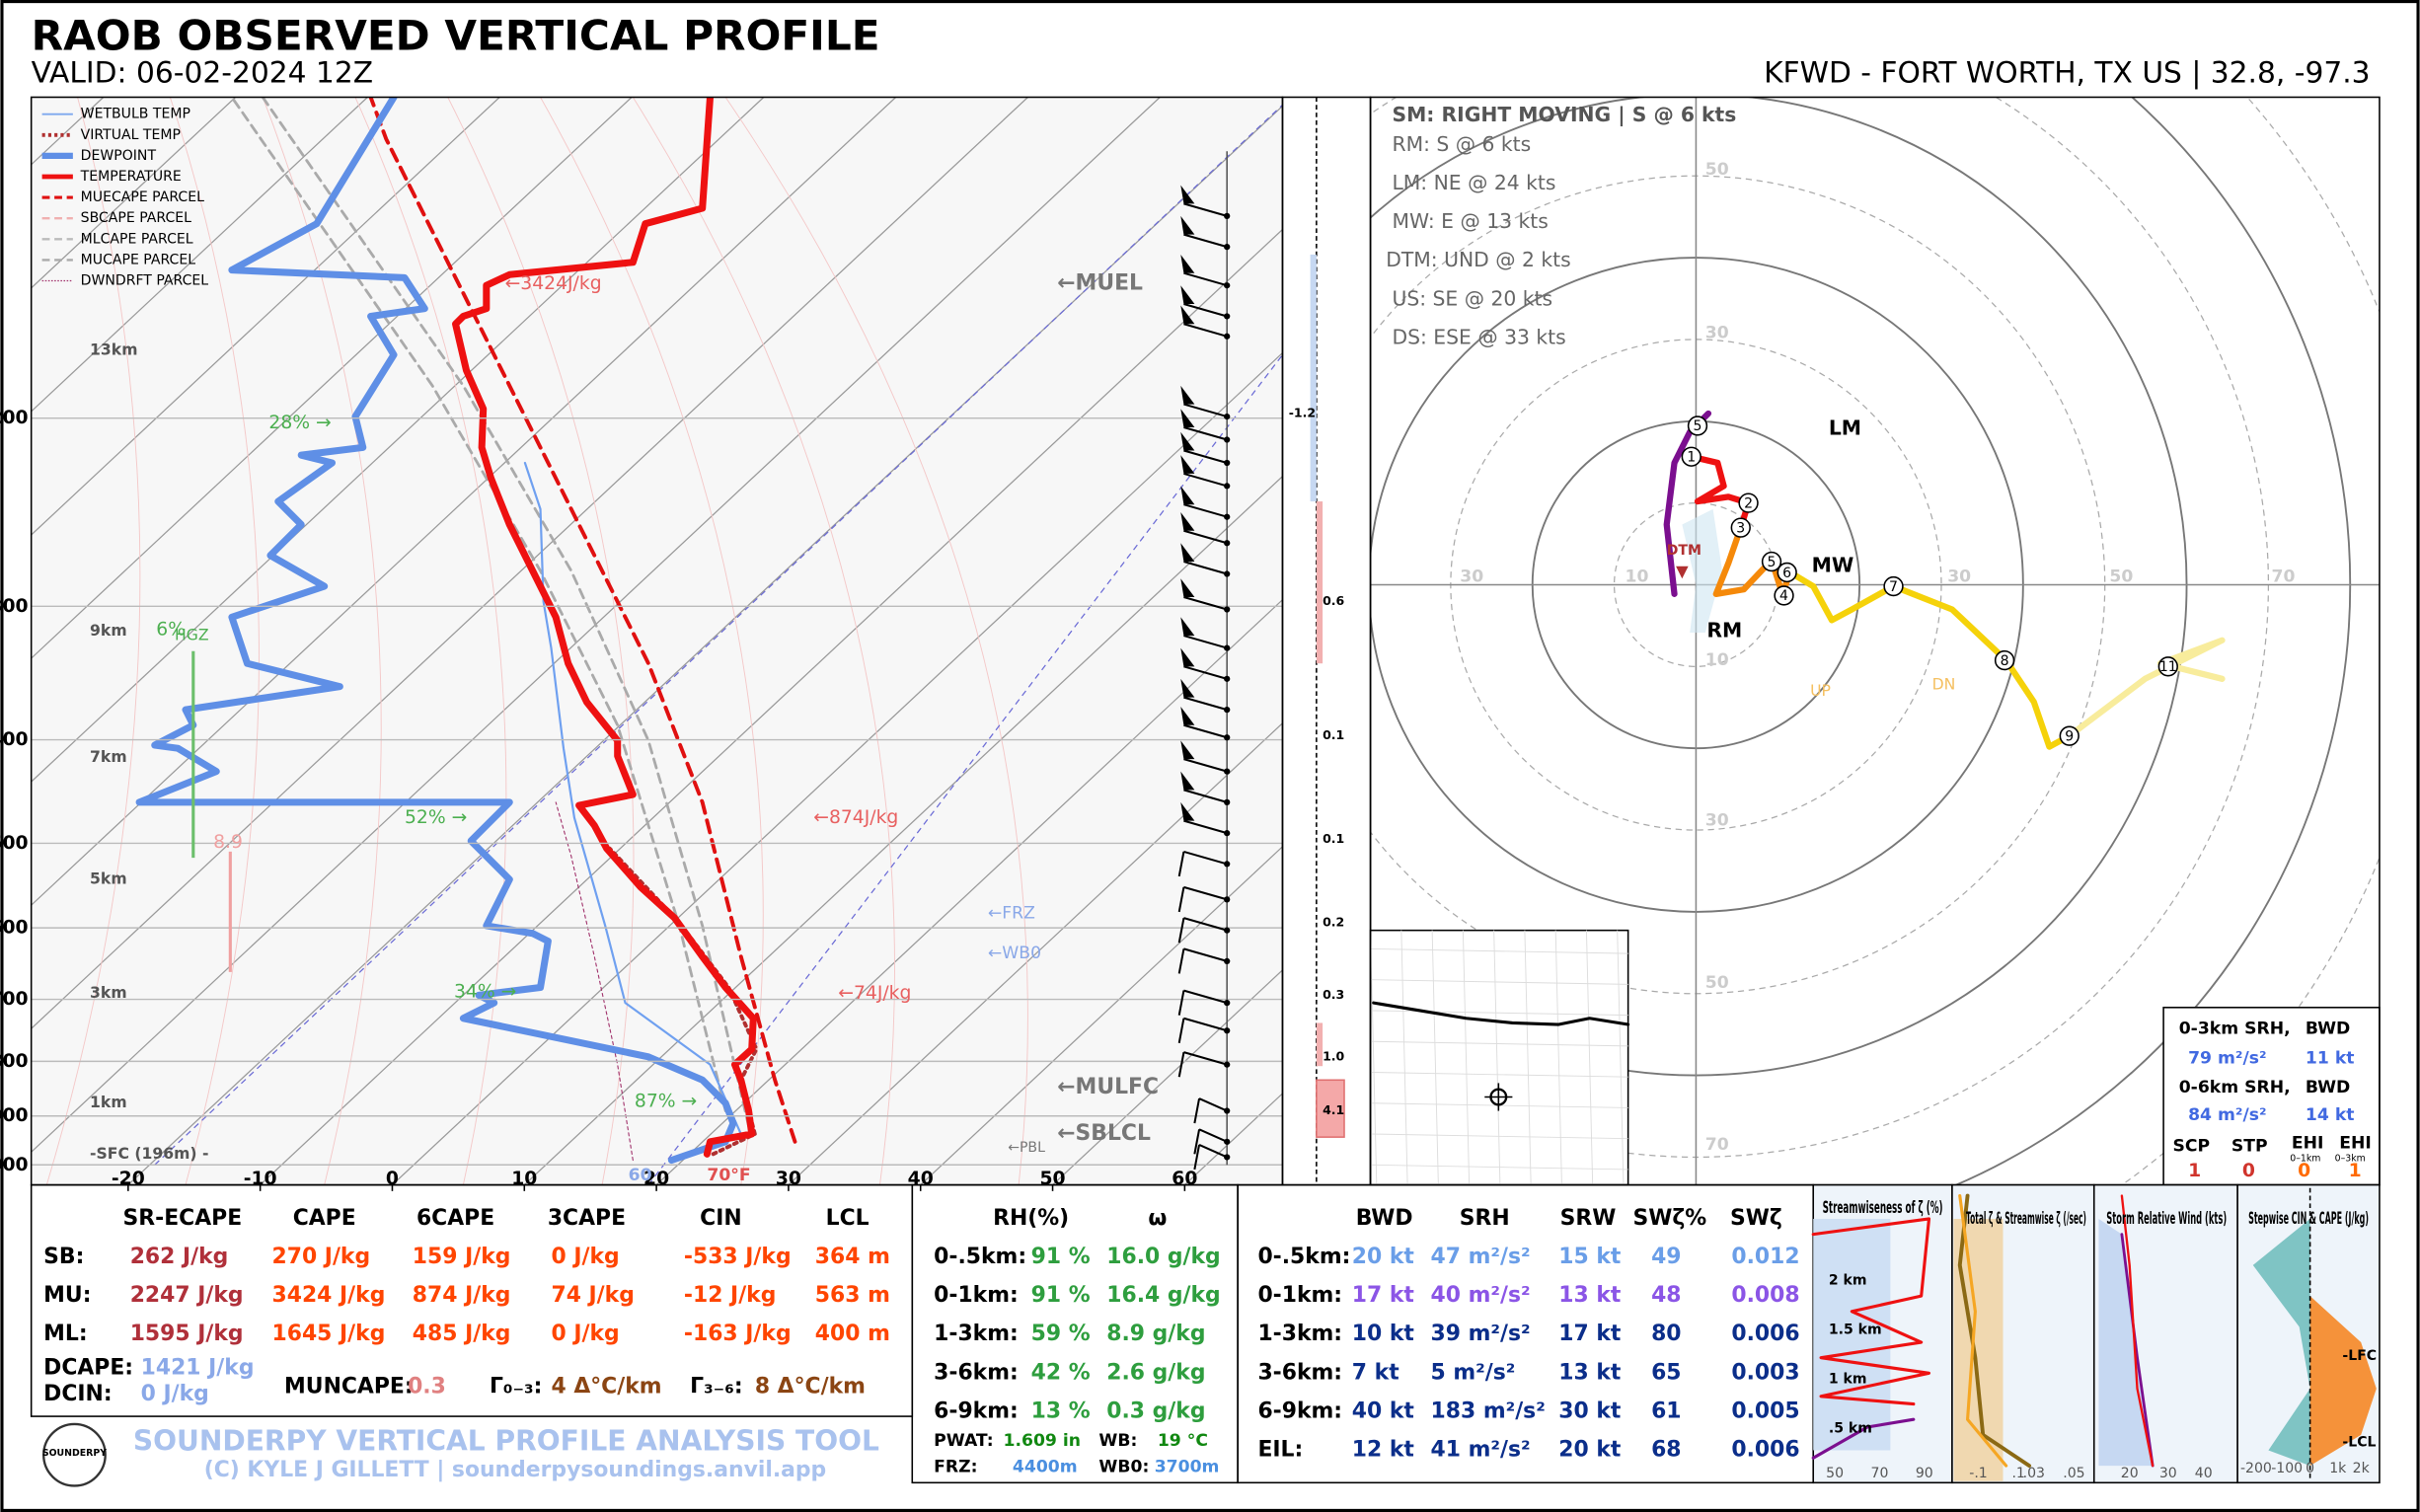 The height and width of the screenshot is (1512, 2420). I want to click on kinematics-cell: 80, so click(1666, 1334).